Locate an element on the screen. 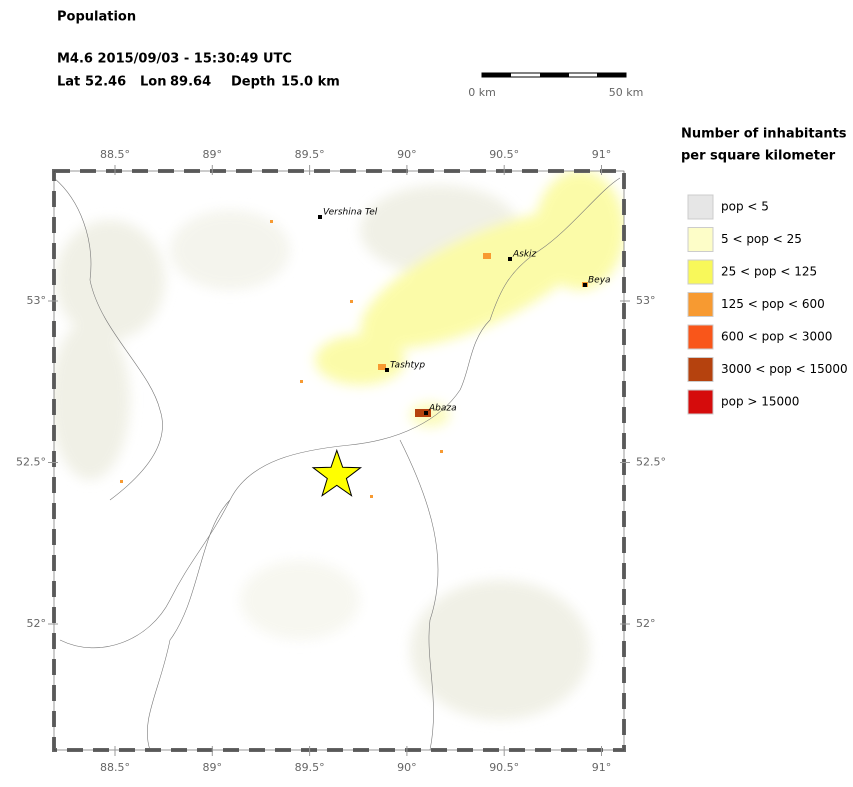 The height and width of the screenshot is (787, 853). legend-title: Number of inhabitants is located at coordinates (764, 134).